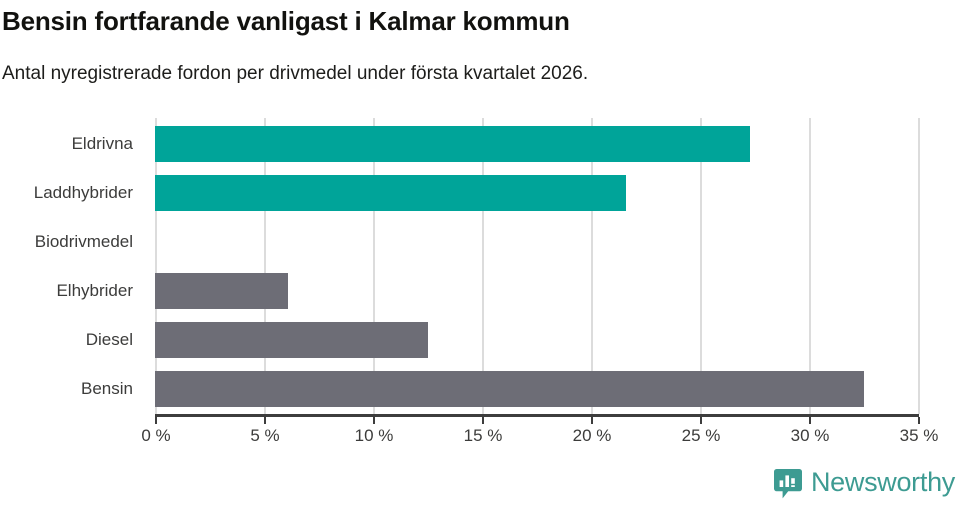 This screenshot has height=505, width=960. Describe the element at coordinates (592, 435) in the screenshot. I see `x-axis-tick-label: 20 %` at that location.